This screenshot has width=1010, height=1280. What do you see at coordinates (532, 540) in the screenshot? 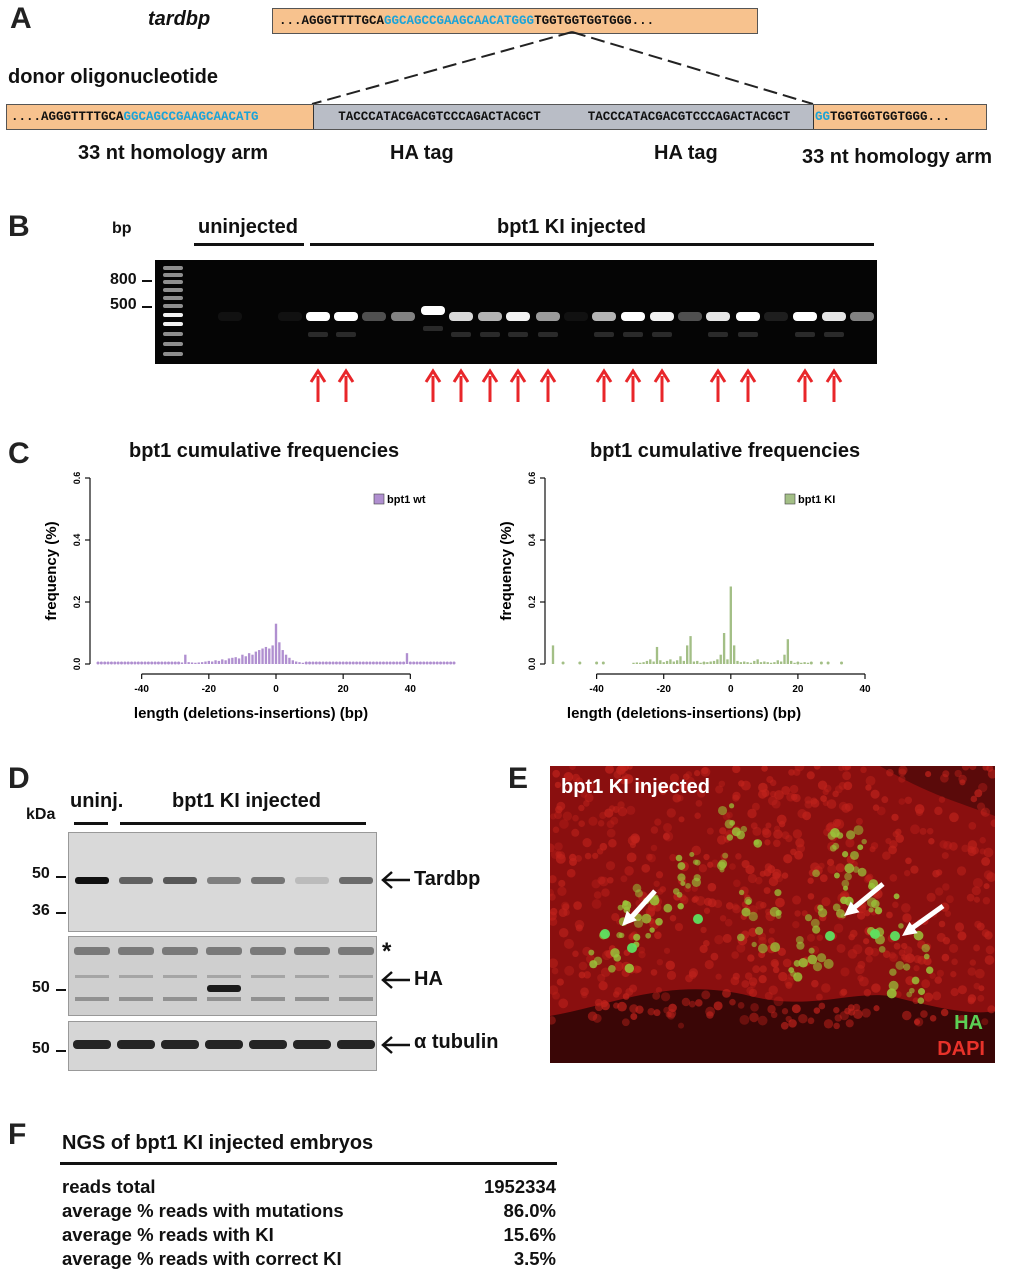
I see `y-tick-label: 0.4` at bounding box center [532, 540].